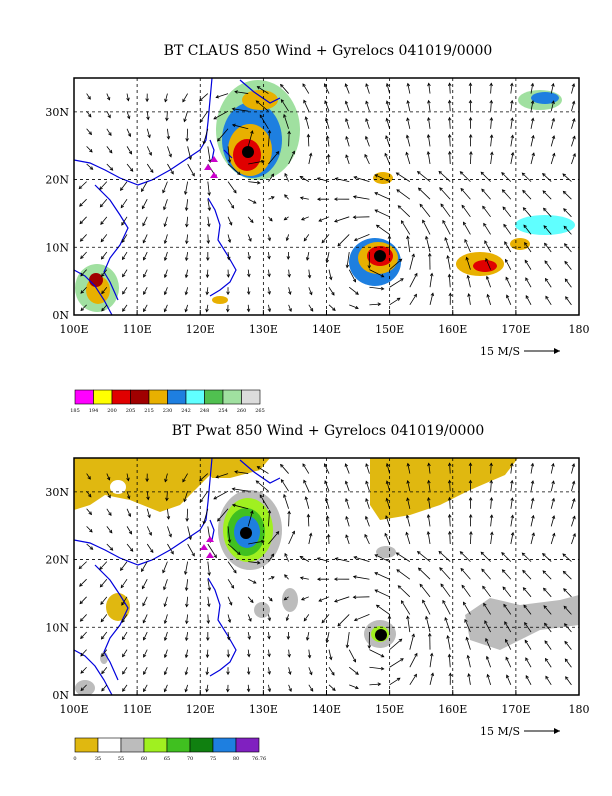  What do you see at coordinates (57, 627) in the screenshot?
I see `y-tick-label: 10N` at bounding box center [57, 627].